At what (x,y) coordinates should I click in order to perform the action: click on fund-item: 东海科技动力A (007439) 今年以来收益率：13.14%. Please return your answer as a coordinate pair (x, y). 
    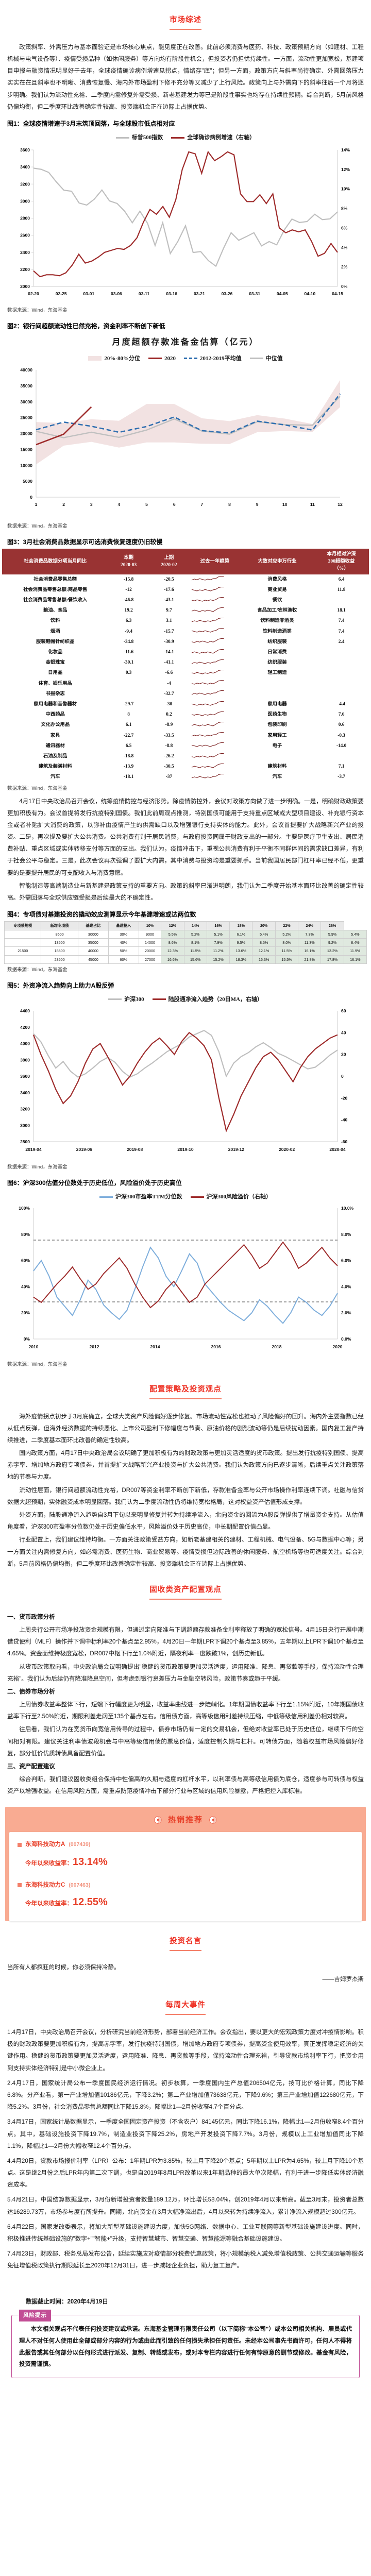
    Looking at the image, I should click on (185, 1855).